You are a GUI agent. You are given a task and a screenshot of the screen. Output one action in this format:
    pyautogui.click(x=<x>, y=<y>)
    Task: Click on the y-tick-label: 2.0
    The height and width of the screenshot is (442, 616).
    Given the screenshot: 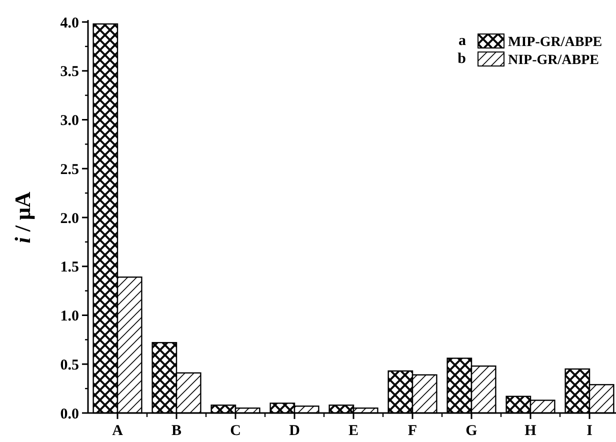 What is the action you would take?
    pyautogui.click(x=69, y=218)
    